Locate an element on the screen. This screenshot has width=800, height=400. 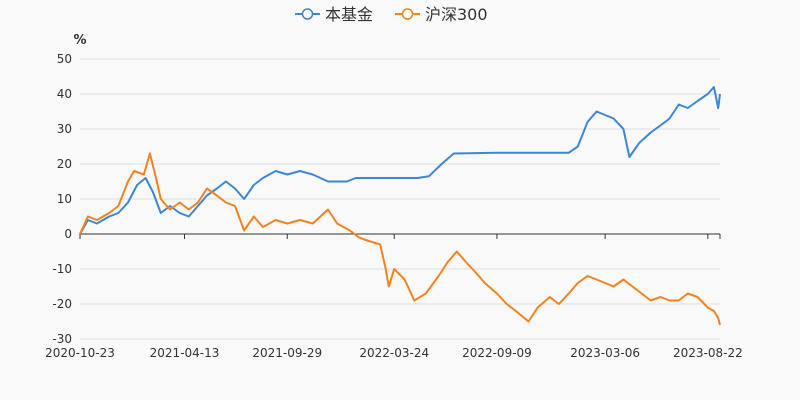
x-tick-label: 2023-03-06 is located at coordinates (605, 353).